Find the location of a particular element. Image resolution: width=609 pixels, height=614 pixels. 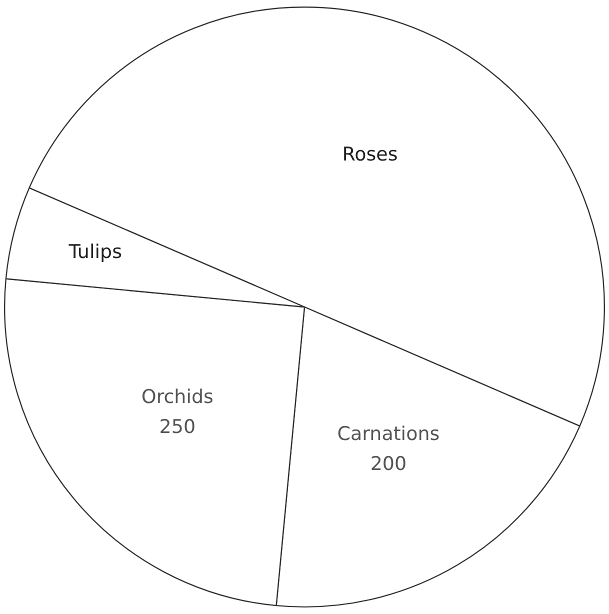

slice-label: Carnations is located at coordinates (388, 433).